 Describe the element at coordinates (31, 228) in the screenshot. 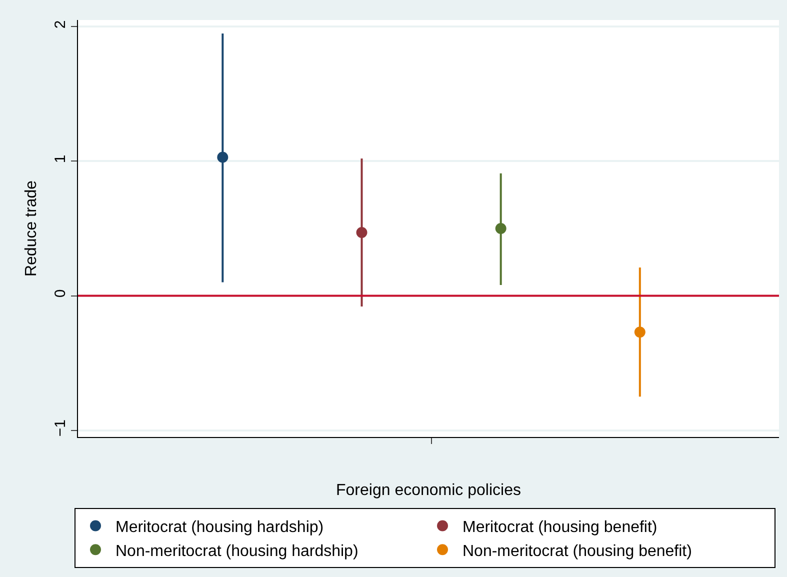

I see `y-axis-title: Reduce trade` at that location.